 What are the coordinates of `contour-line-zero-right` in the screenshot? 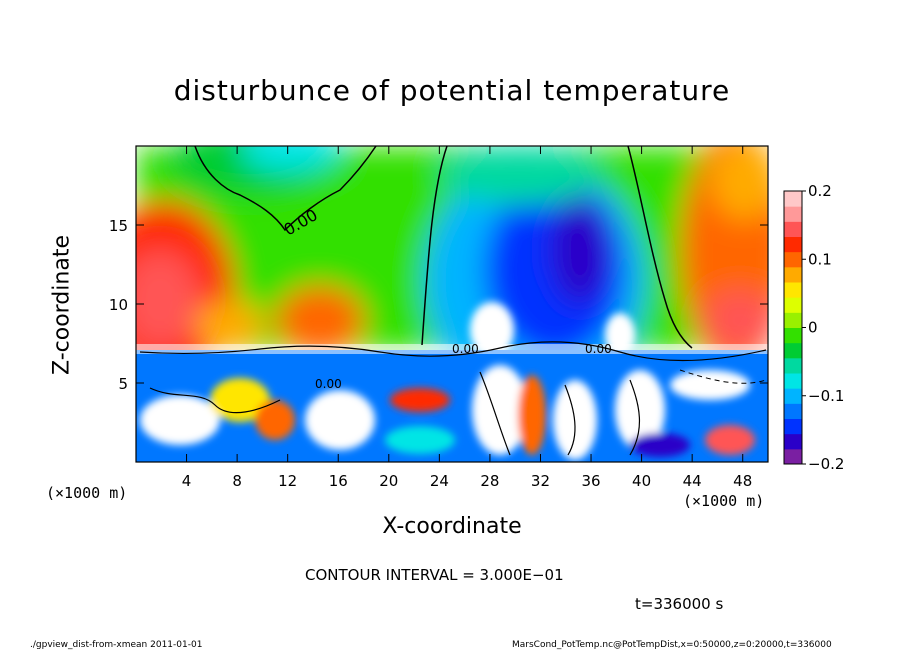 It's located at (660, 247).